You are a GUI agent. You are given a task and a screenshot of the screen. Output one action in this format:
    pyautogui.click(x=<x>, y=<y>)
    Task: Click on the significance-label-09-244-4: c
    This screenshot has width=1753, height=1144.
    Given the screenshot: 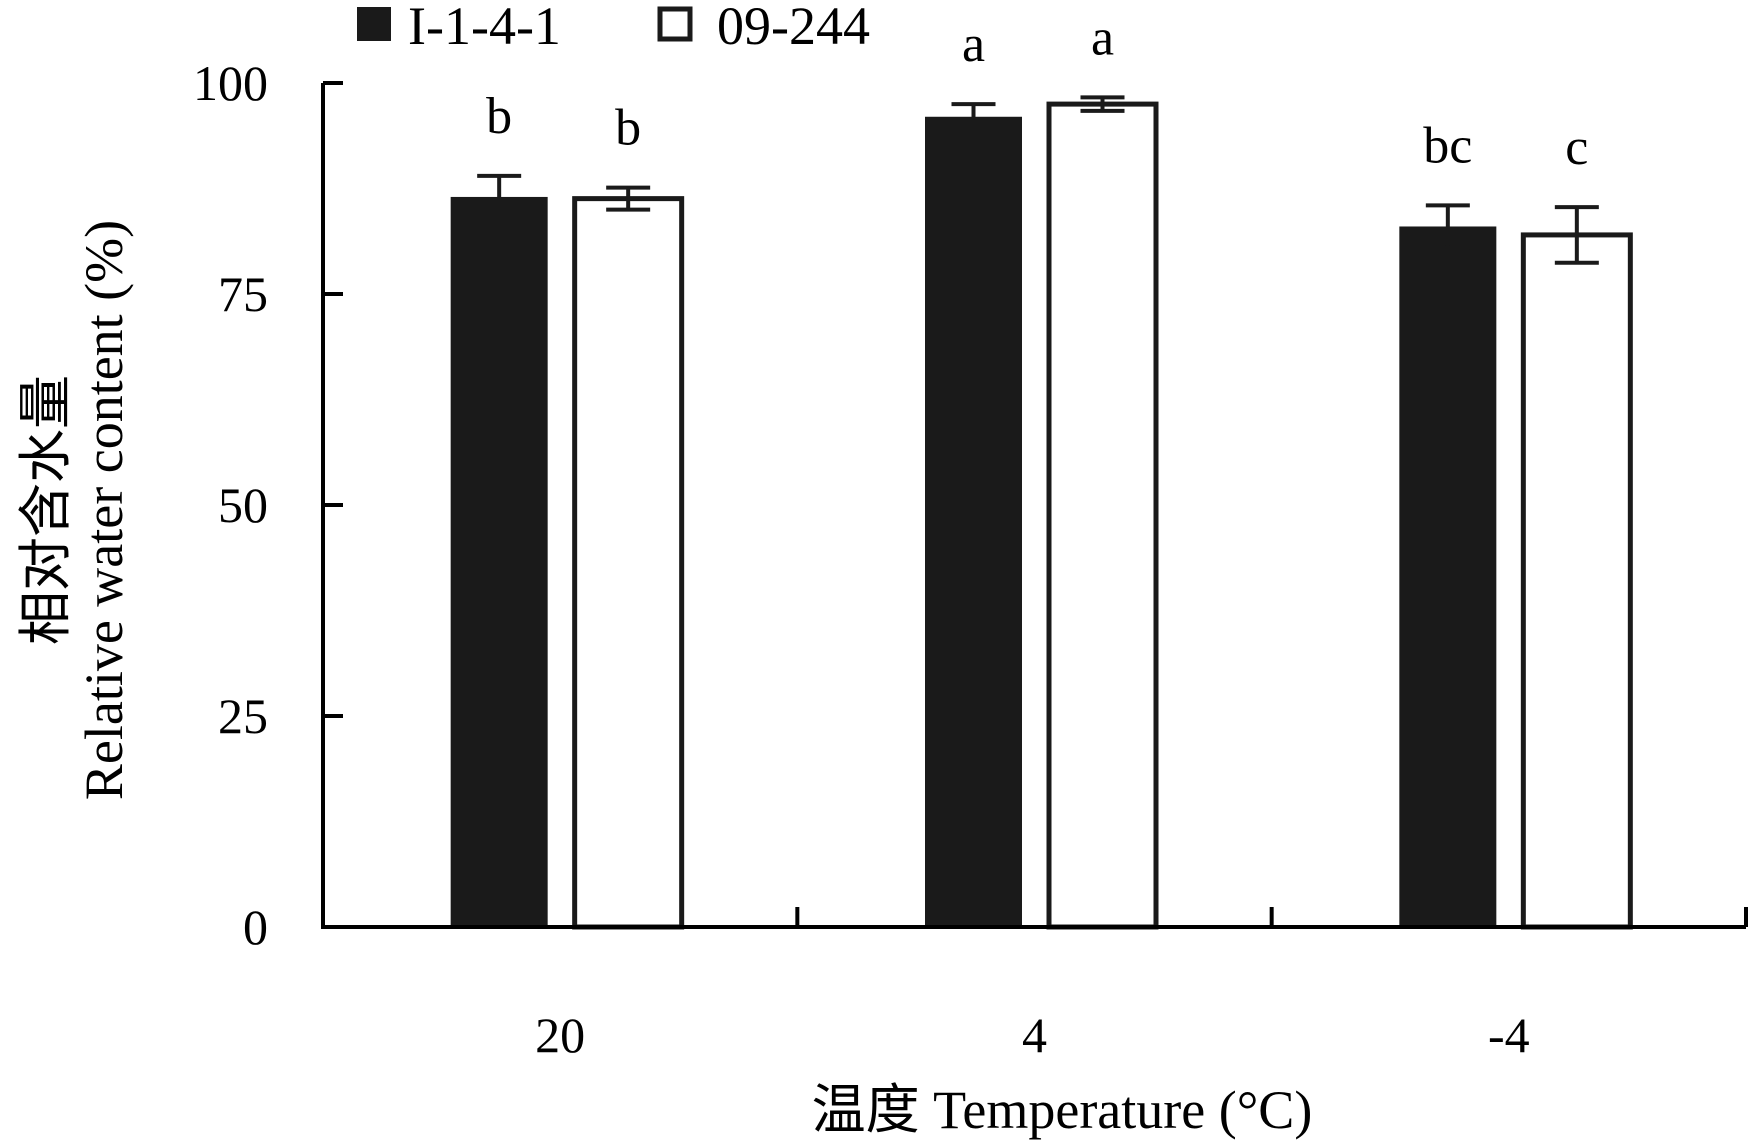 What is the action you would take?
    pyautogui.click(x=1576, y=147)
    